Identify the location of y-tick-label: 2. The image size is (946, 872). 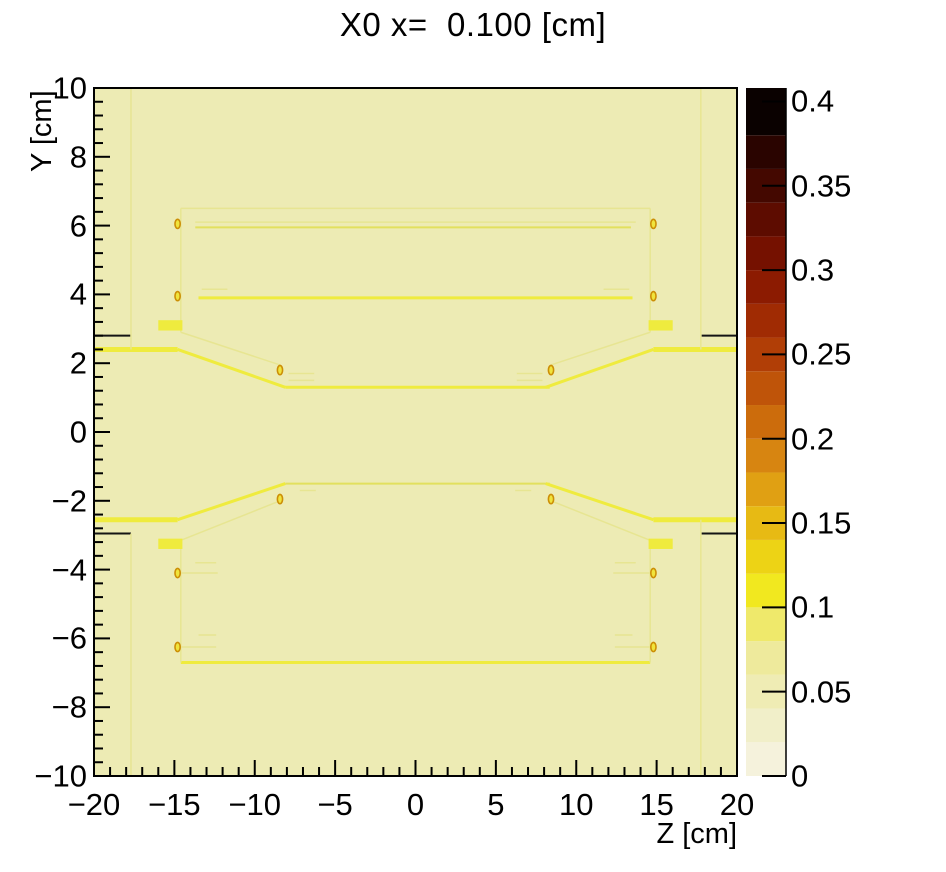
(78, 363).